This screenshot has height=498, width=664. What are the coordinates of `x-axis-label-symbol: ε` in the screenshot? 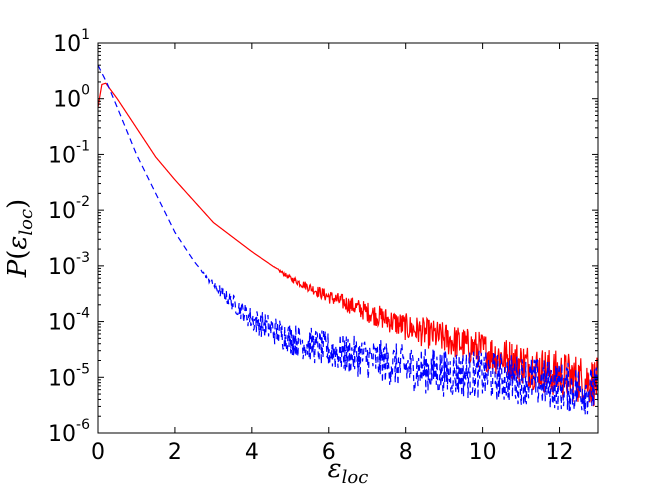 It's located at (335, 469).